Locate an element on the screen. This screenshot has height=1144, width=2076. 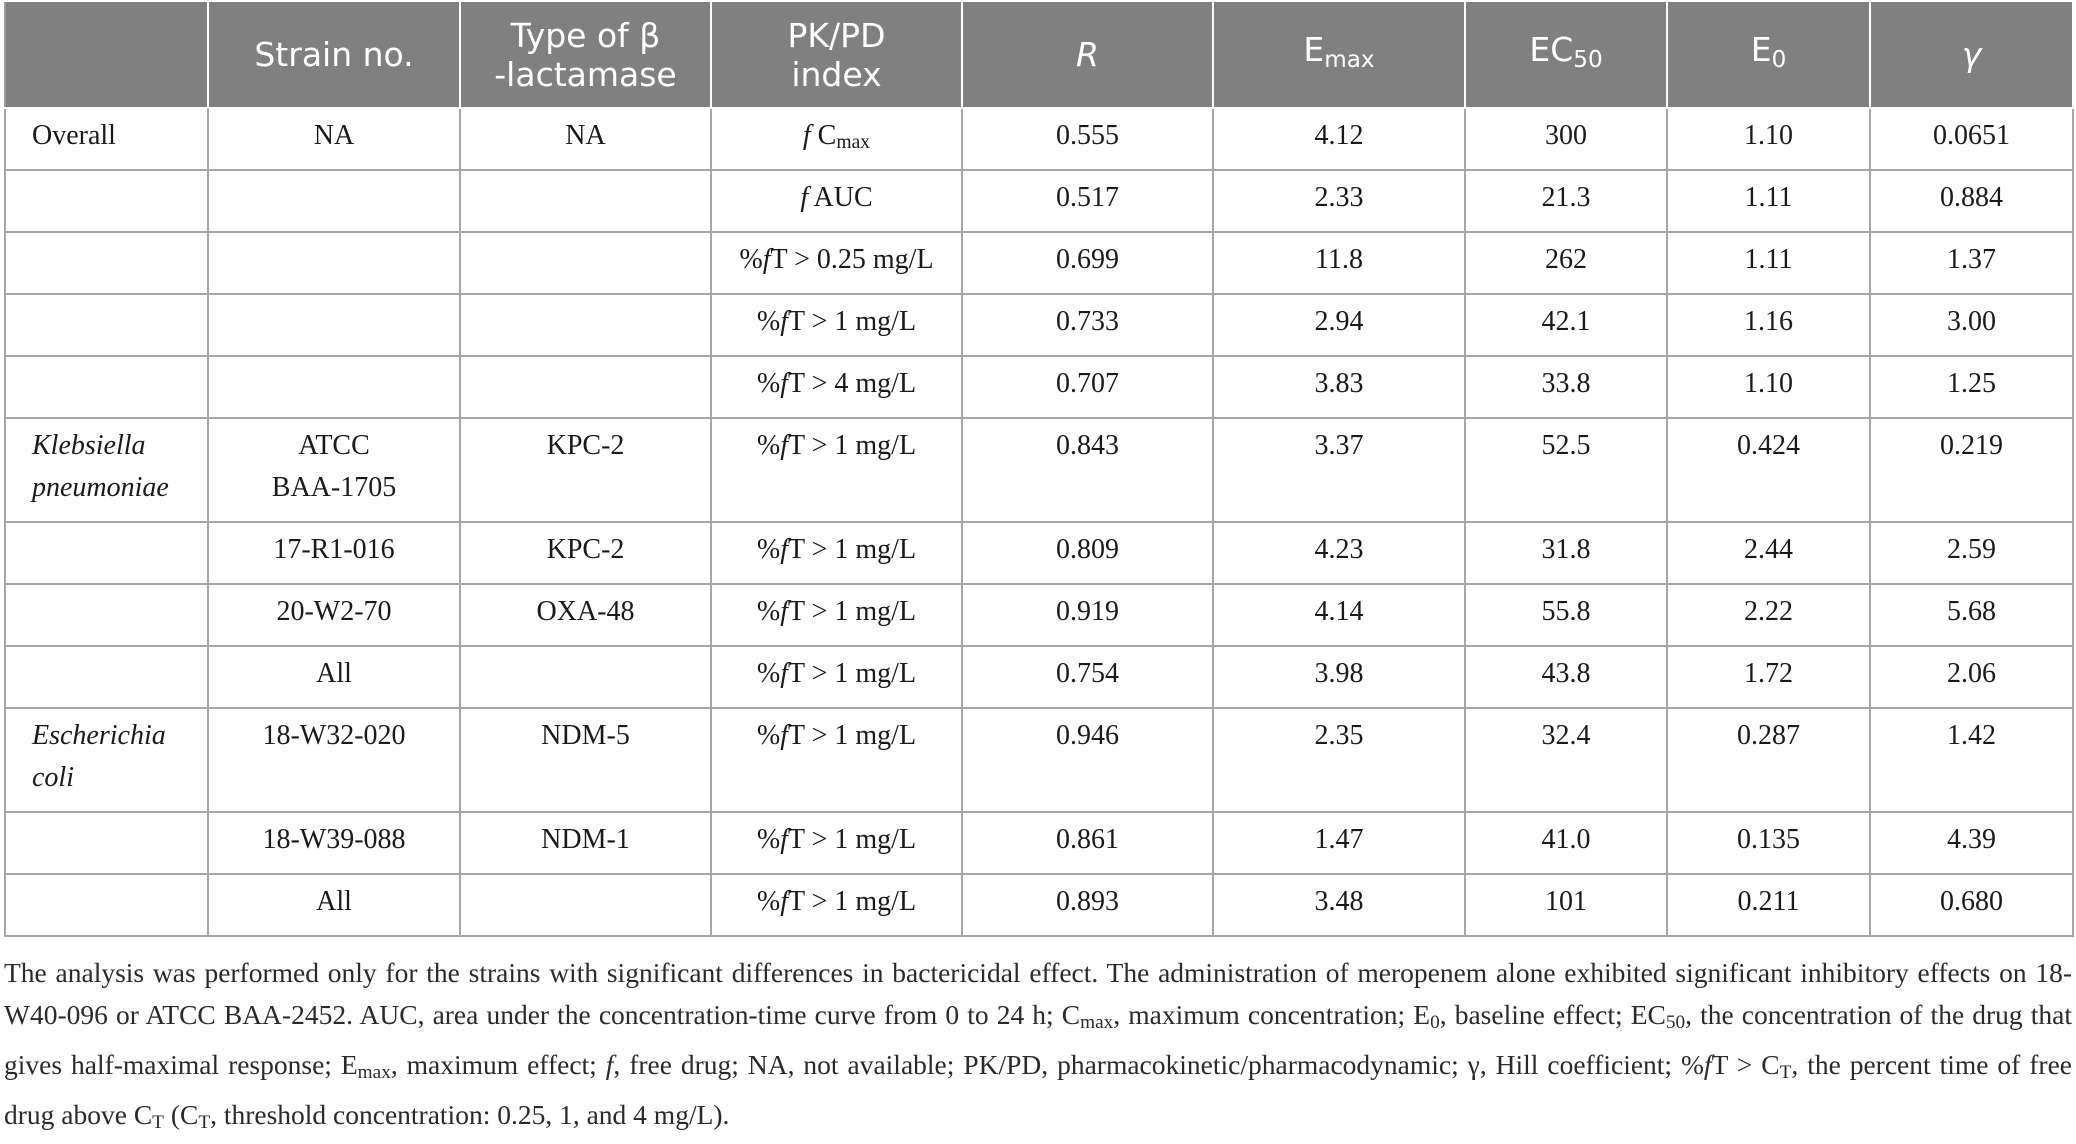
cell-e0: 0.211 is located at coordinates (1768, 905).